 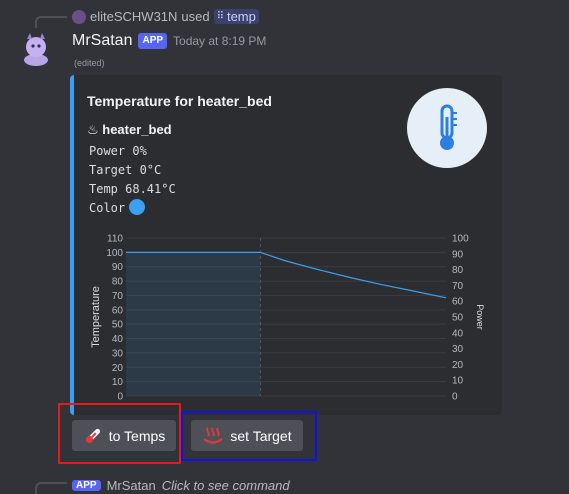 I want to click on slash-command-icon: ⠿, so click(x=220, y=16).